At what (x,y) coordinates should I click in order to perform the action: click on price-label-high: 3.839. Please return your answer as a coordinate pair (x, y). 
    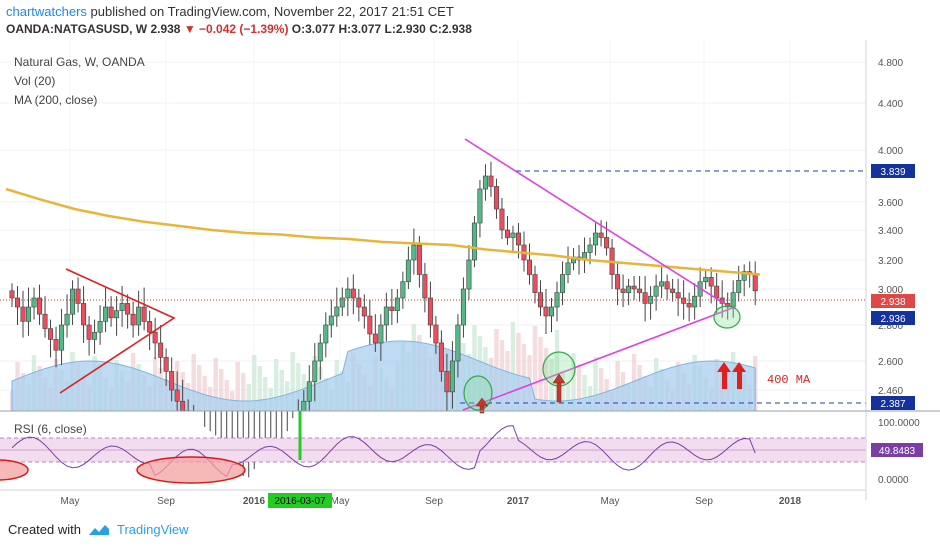
    Looking at the image, I should click on (893, 171).